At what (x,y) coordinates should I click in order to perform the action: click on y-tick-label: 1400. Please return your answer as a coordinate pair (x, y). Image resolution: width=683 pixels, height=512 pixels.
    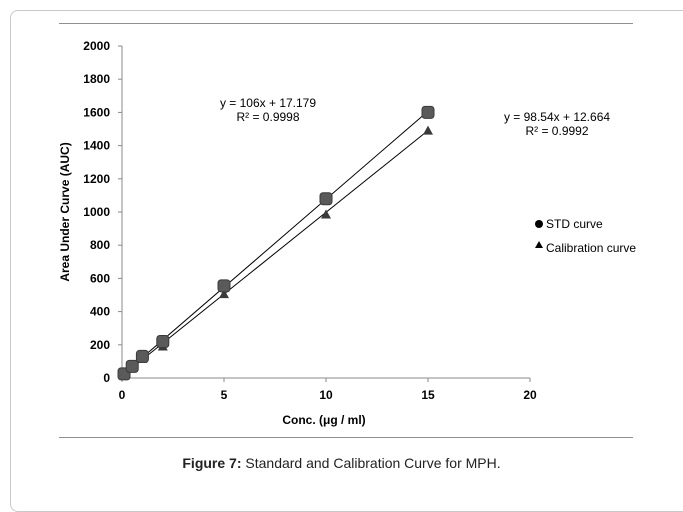
    Looking at the image, I should click on (96, 146).